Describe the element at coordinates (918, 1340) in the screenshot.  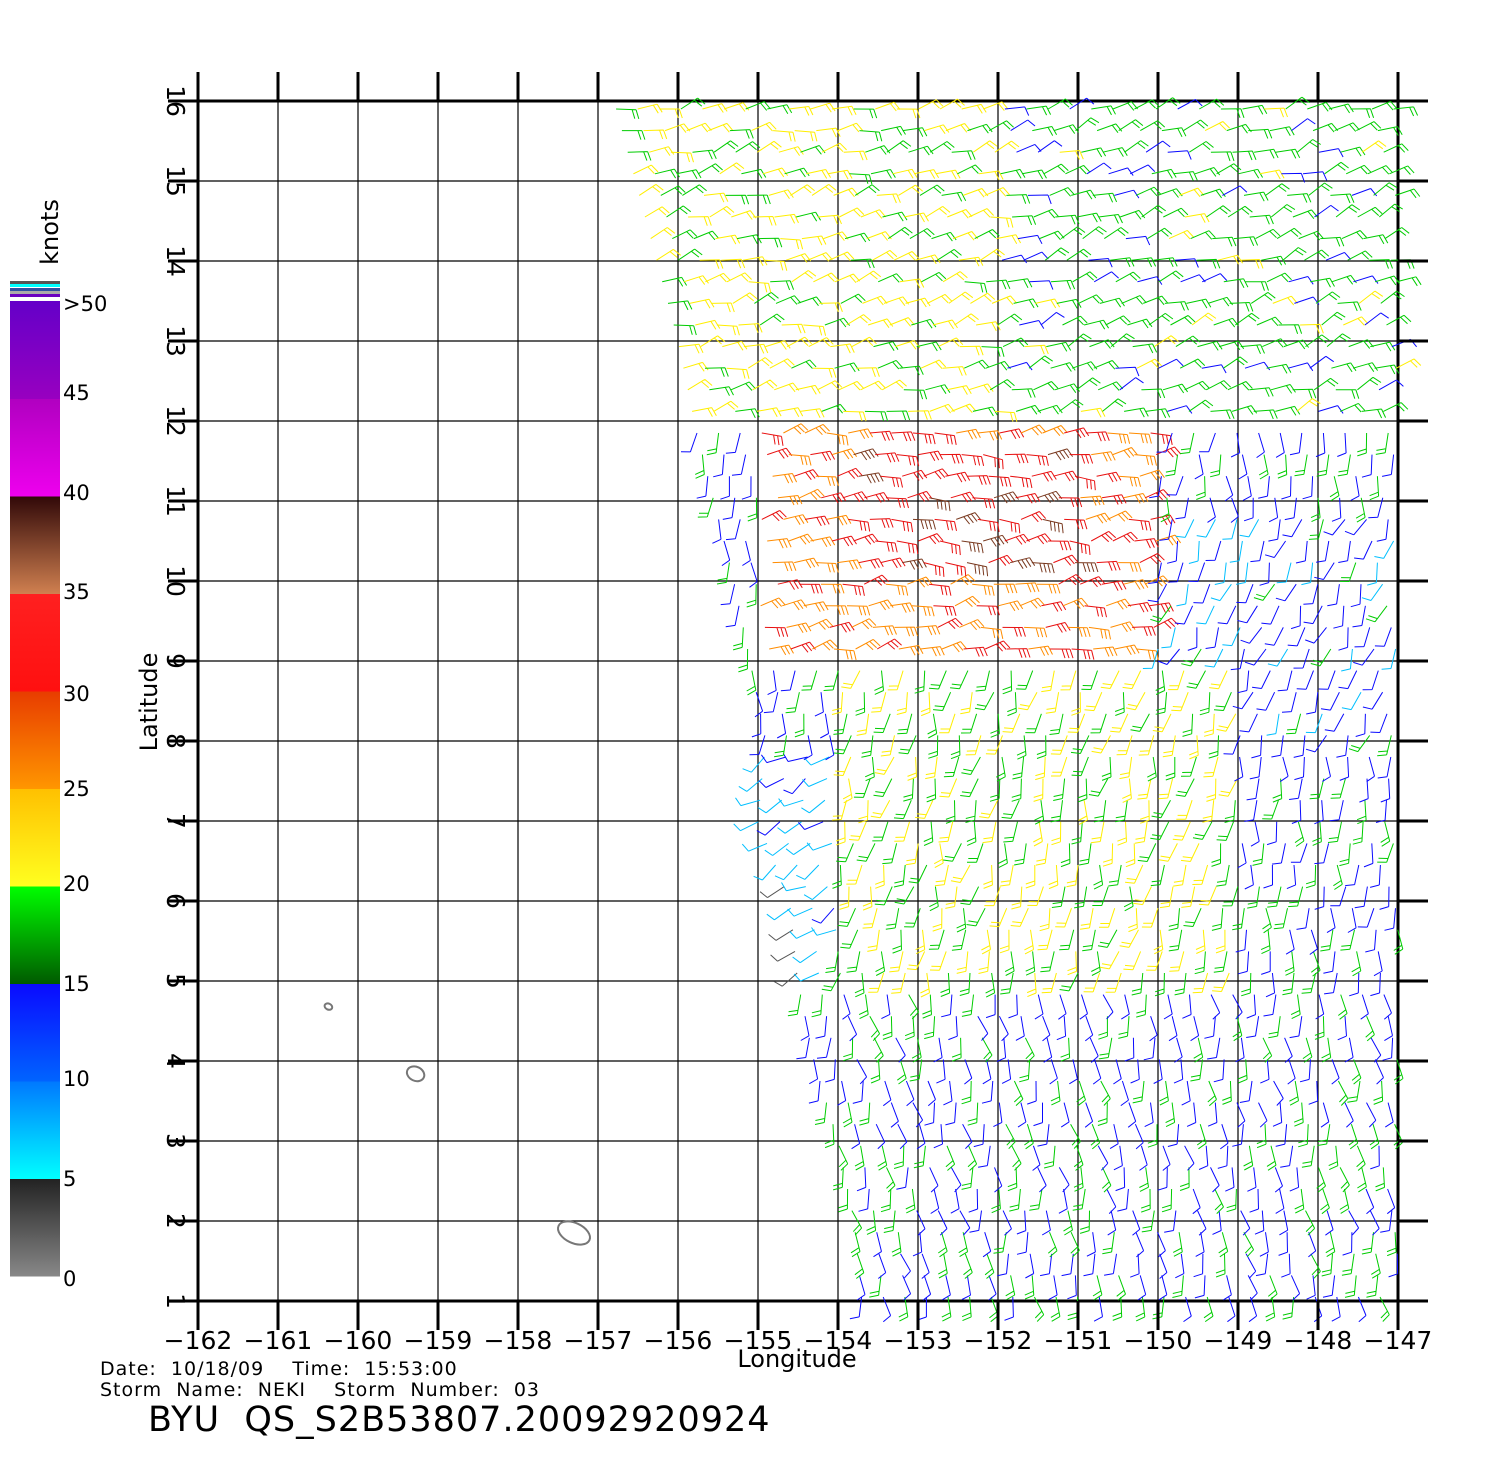
I see `x-tick-label: −153` at that location.